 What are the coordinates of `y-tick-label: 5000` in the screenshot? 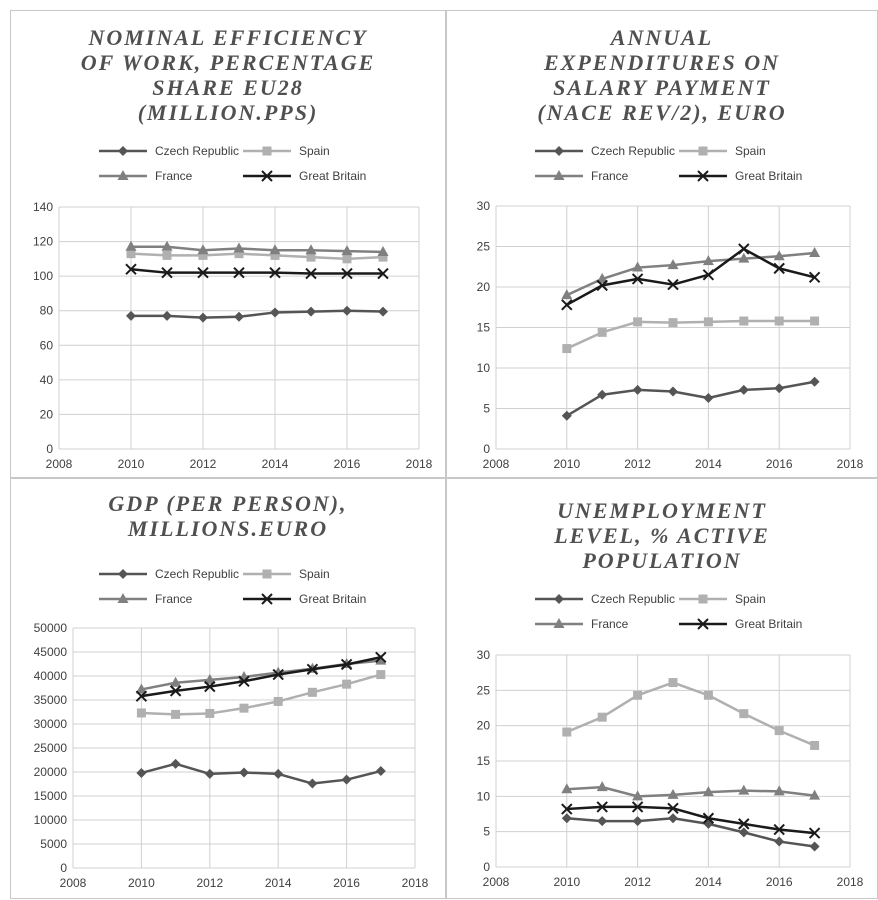 It's located at (53, 844).